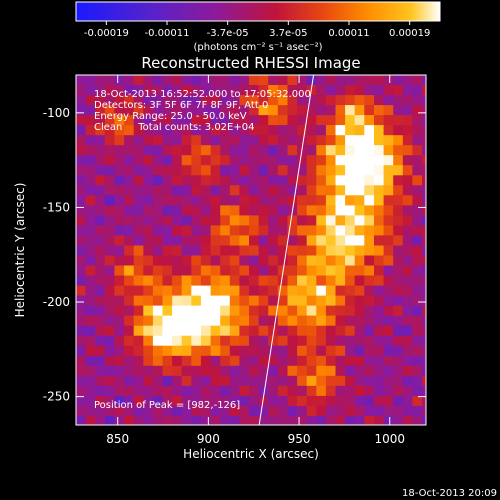  What do you see at coordinates (389, 439) in the screenshot?
I see `x-tick-label: 1000` at bounding box center [389, 439].